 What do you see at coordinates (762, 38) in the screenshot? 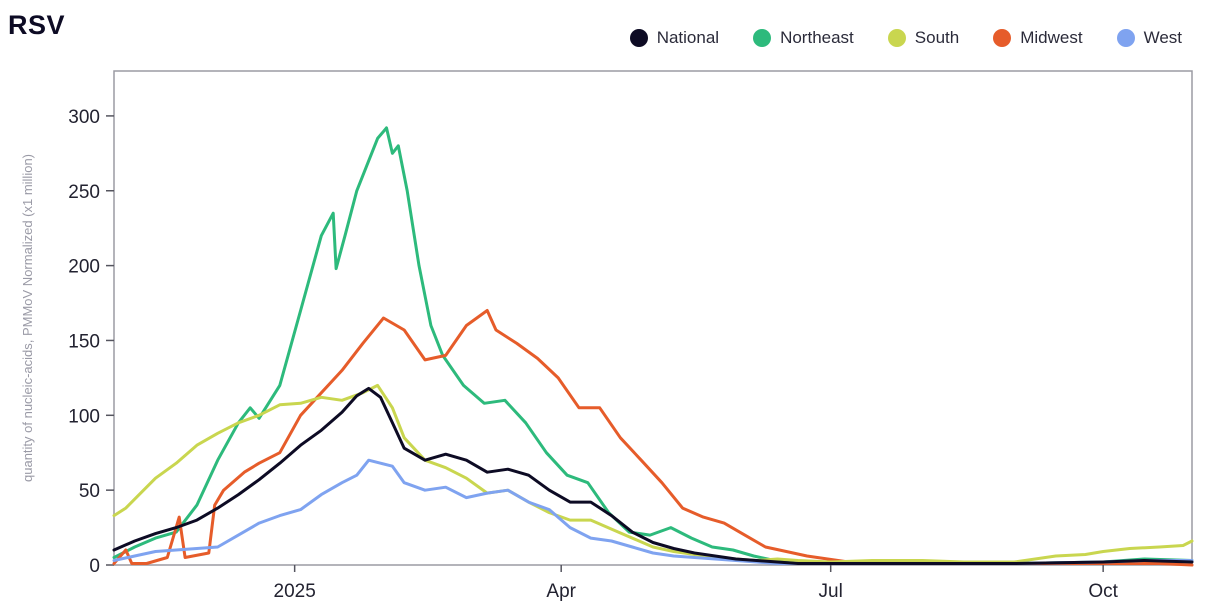
I see `legend-swatch-northeast` at bounding box center [762, 38].